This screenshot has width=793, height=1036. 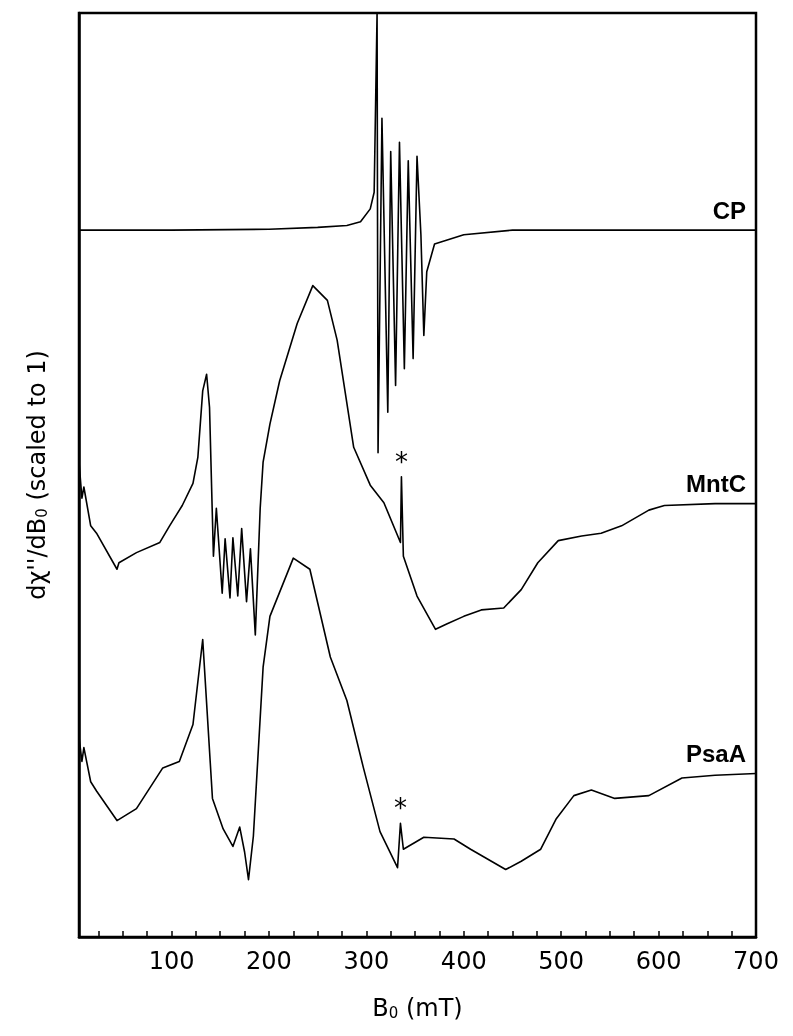 I want to click on y-axis-title: dχ''/dB0 (scaled to 1), so click(x=36, y=475).